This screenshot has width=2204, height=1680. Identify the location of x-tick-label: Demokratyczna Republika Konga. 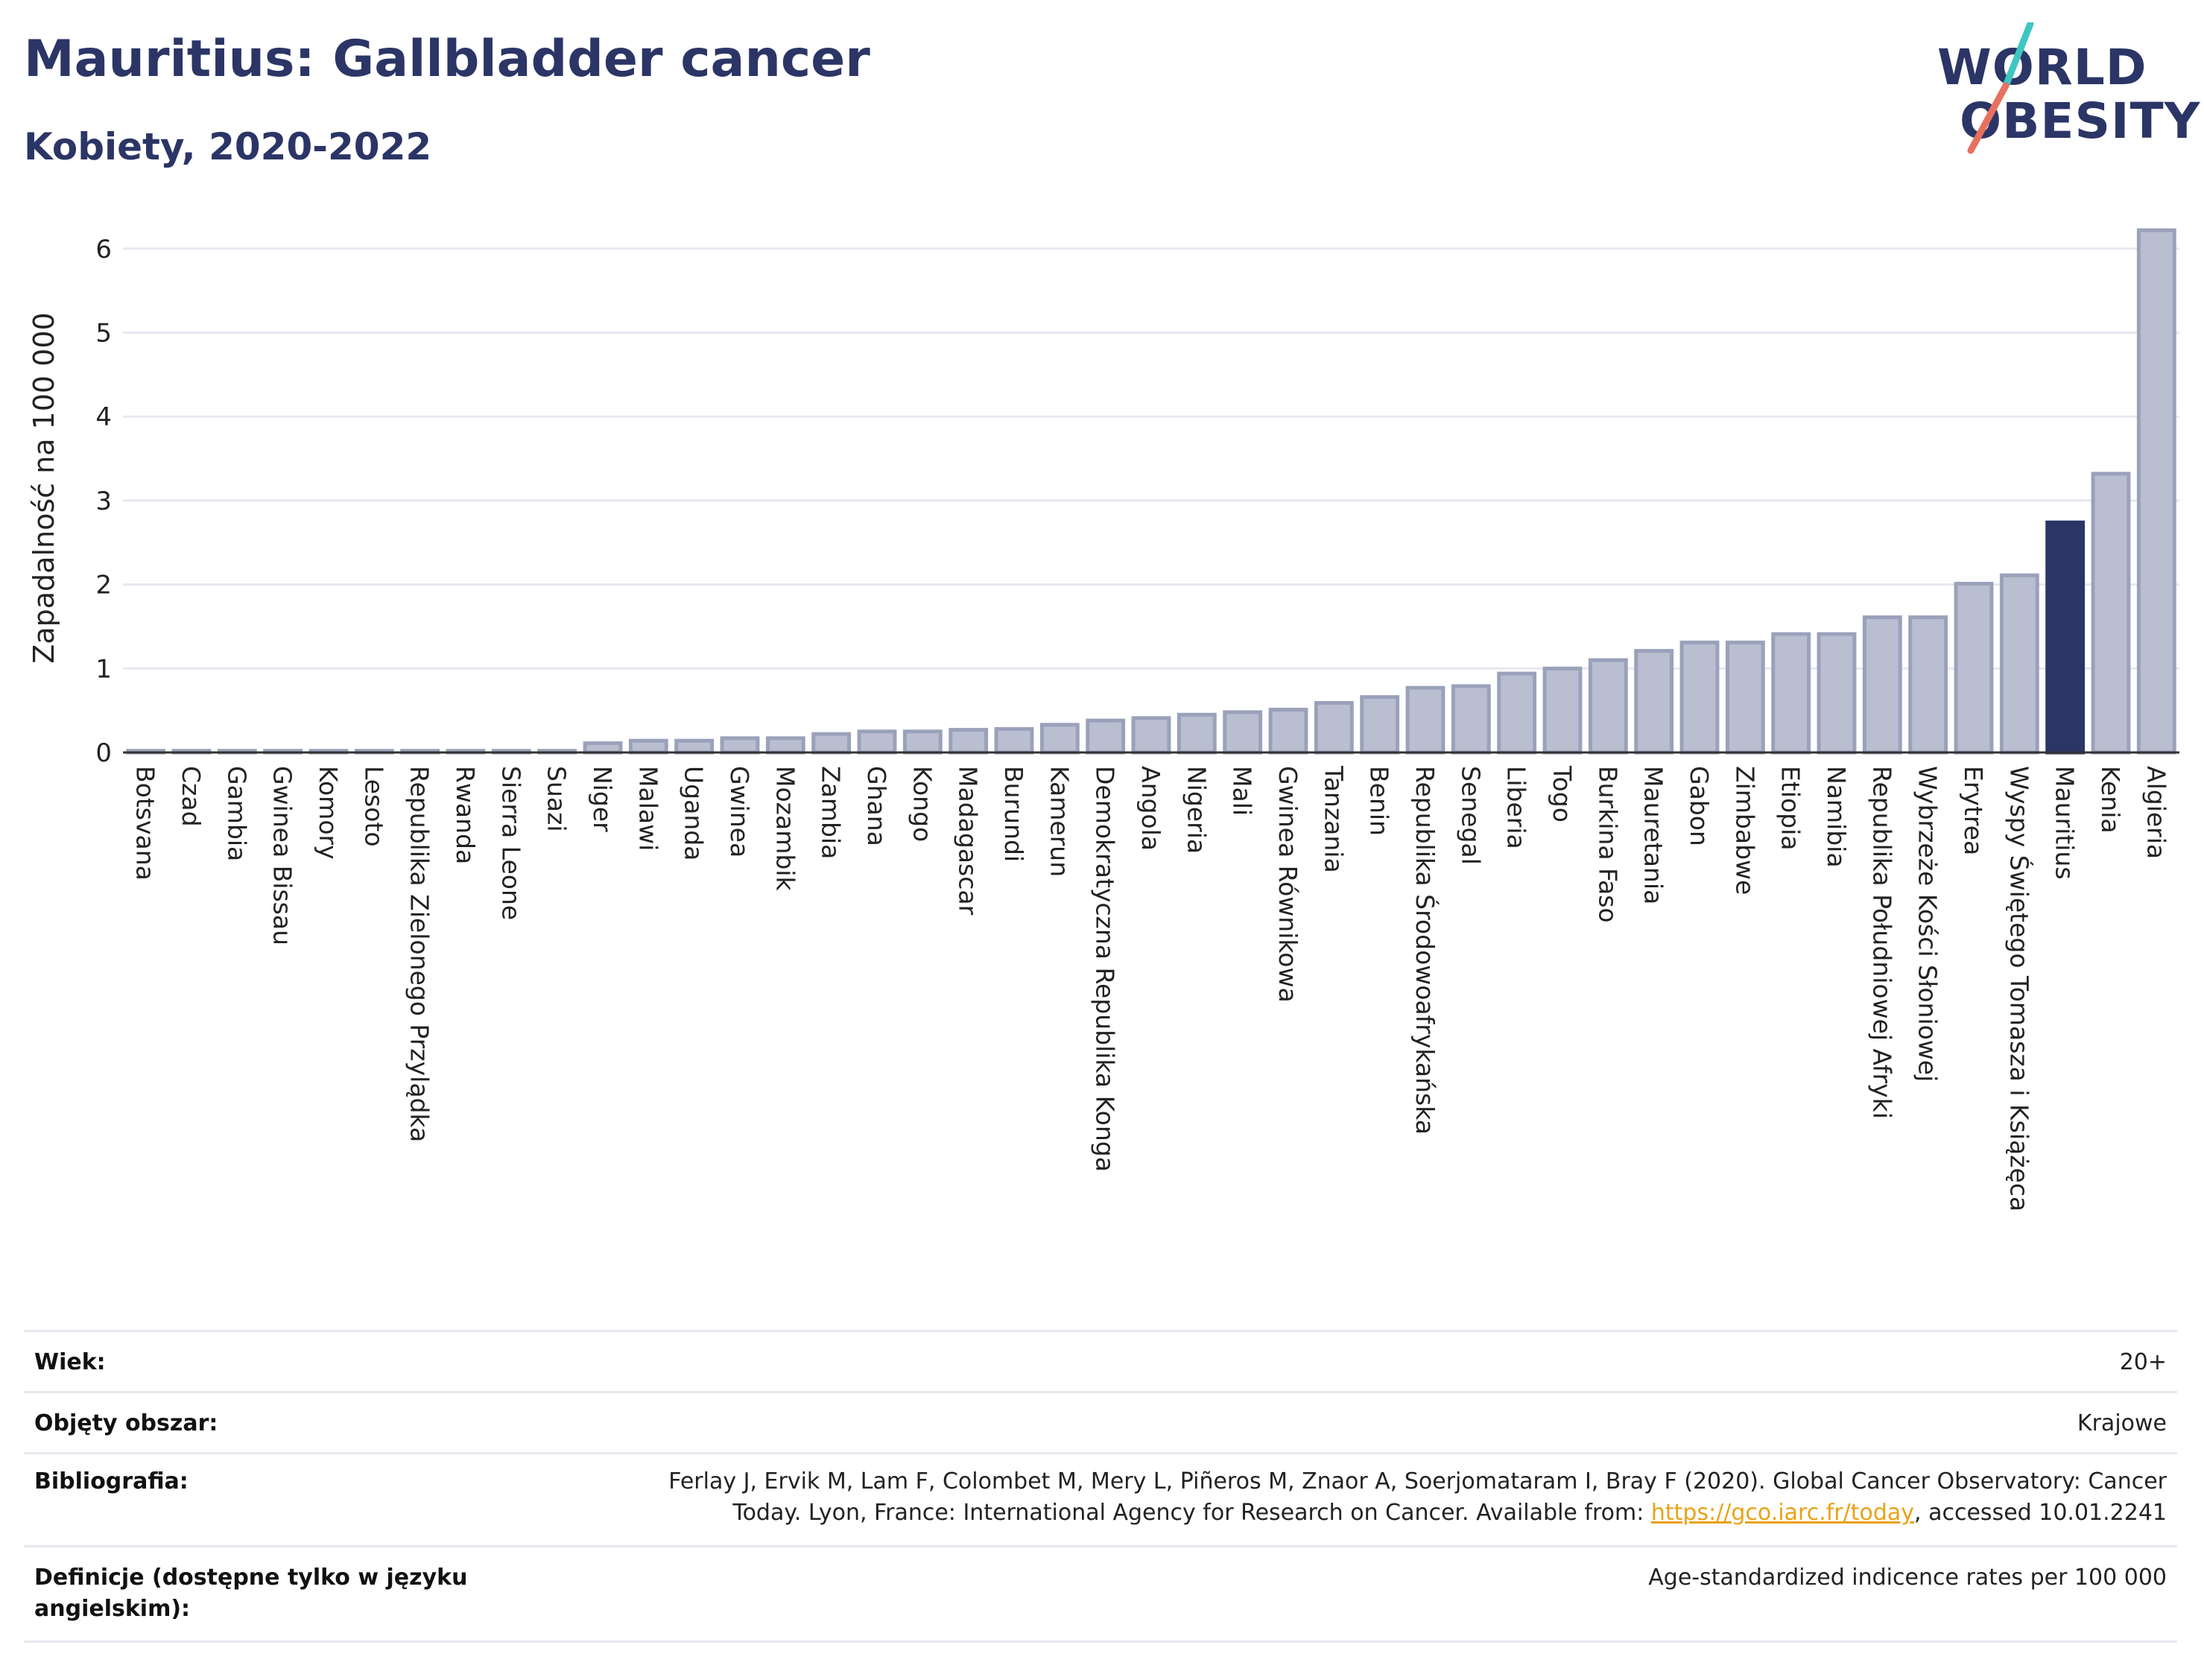
(1105, 969).